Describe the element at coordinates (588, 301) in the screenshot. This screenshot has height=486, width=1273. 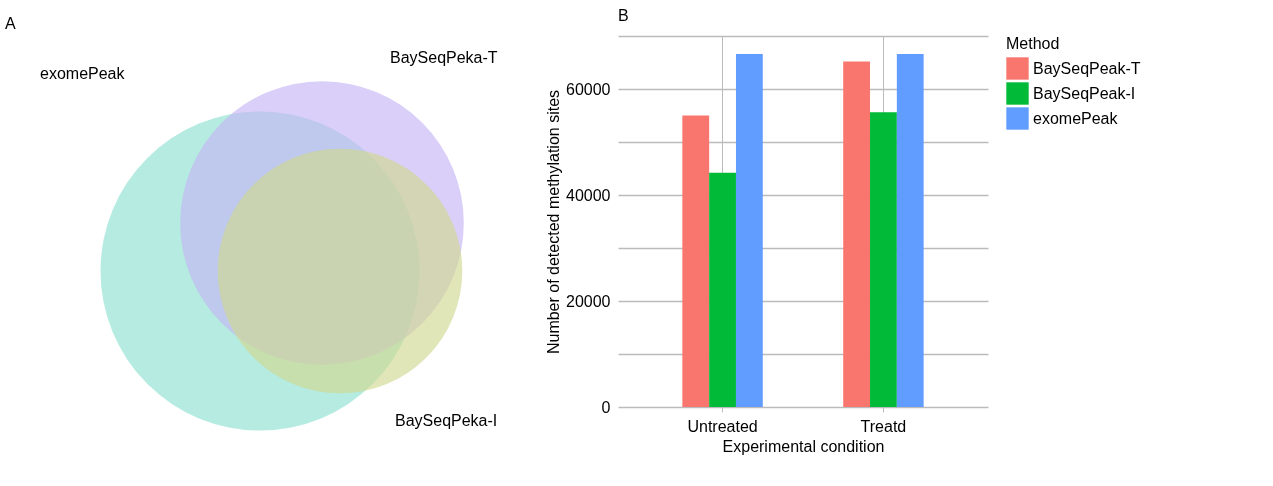
I see `y-tick-label: 20000` at that location.